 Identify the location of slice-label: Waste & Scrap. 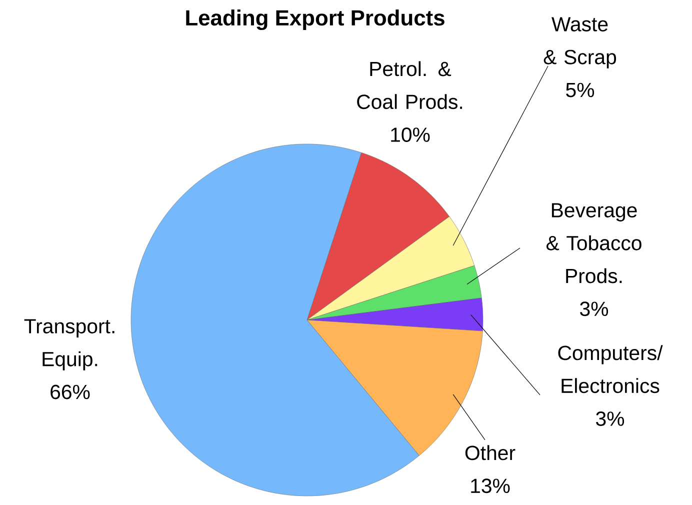
(580, 42).